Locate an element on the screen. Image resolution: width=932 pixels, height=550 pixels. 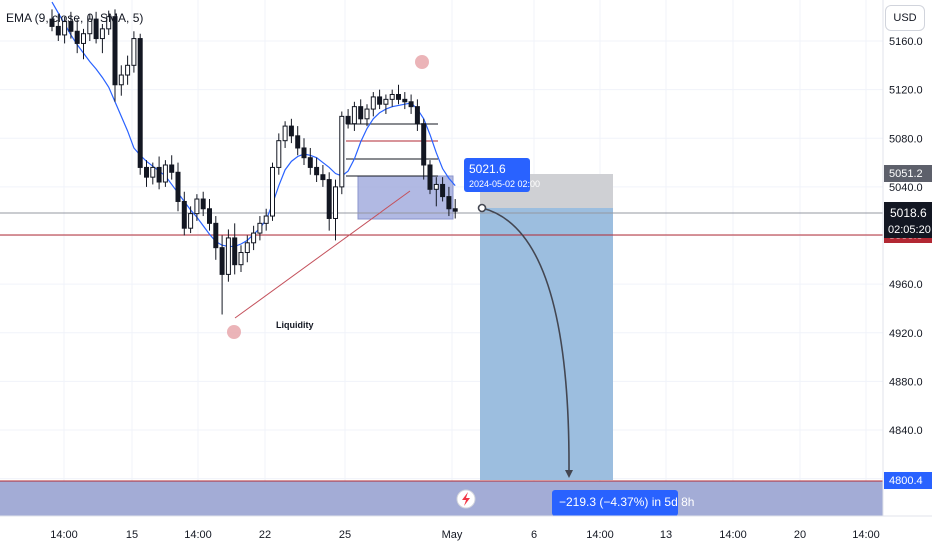
current-price-text: 5018.6 is located at coordinates (908, 213).